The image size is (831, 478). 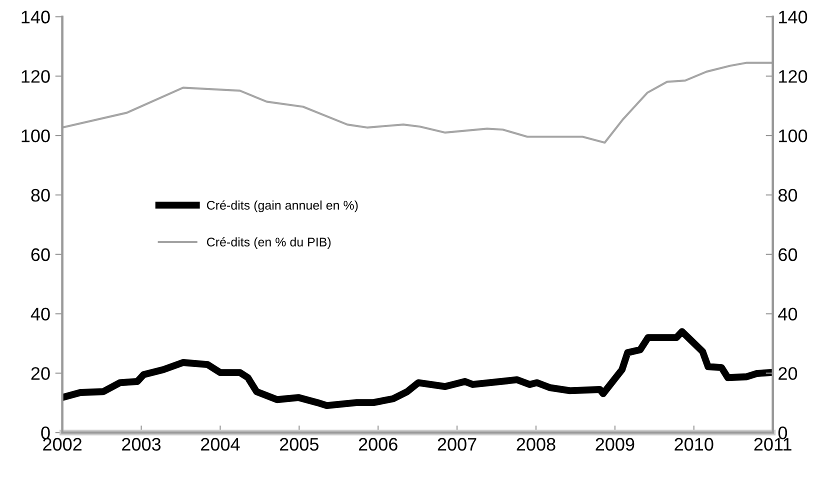 What do you see at coordinates (62, 444) in the screenshot?
I see `x-tick-label: 2002` at bounding box center [62, 444].